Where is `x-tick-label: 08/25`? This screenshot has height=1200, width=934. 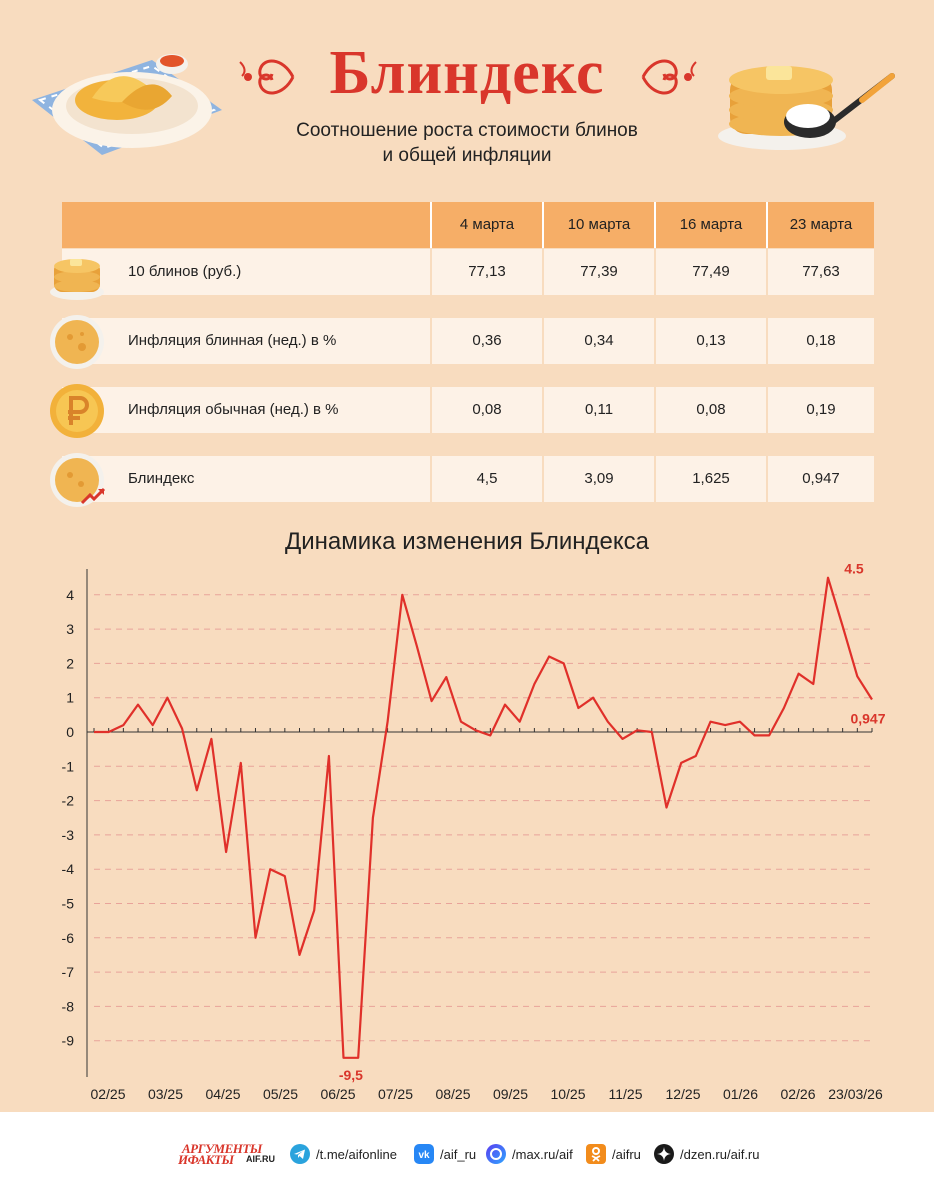
x-tick-label: 08/25 is located at coordinates (452, 1094).